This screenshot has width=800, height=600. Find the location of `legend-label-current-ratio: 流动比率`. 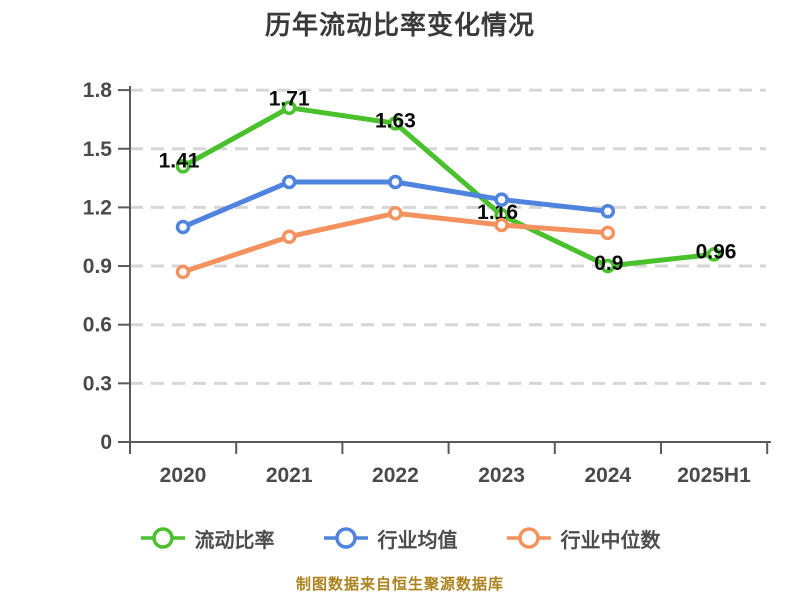

legend-label-current-ratio: 流动比率 is located at coordinates (234, 540).